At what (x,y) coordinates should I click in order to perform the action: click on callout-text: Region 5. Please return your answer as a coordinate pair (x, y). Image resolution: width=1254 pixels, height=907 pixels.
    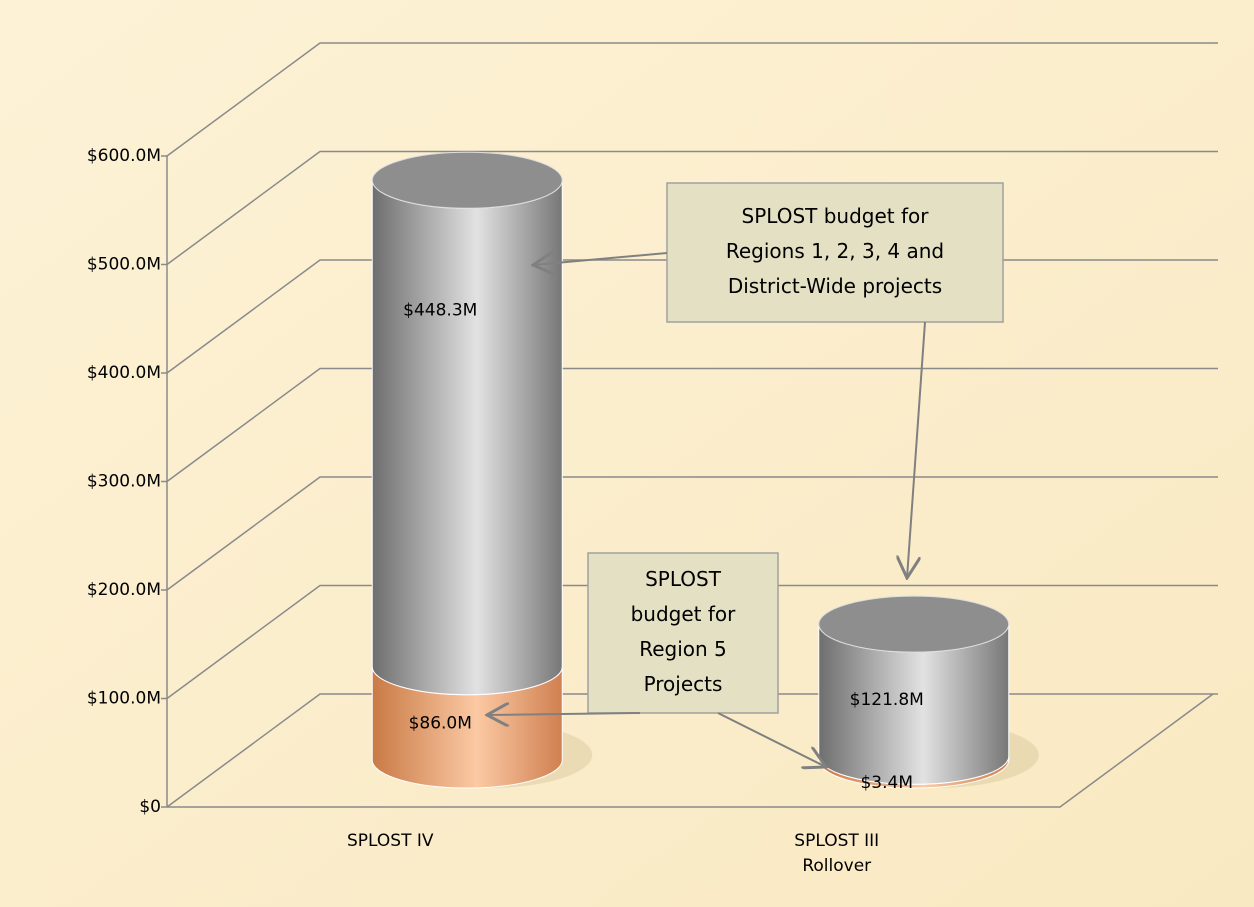
    Looking at the image, I should click on (683, 649).